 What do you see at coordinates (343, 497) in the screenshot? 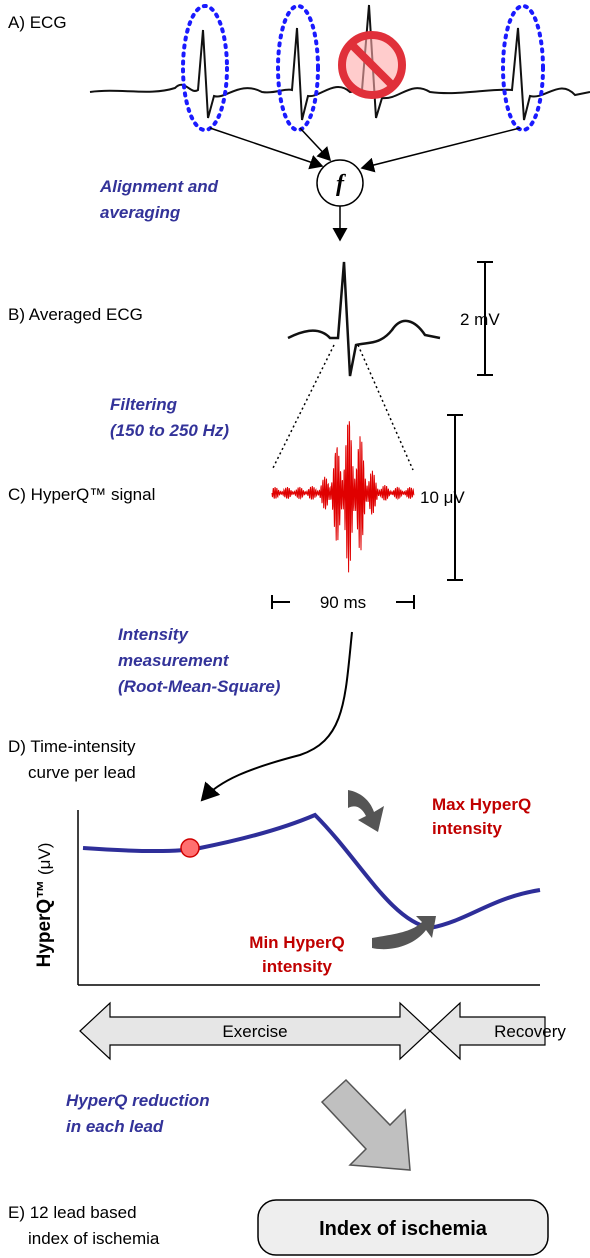
I see `hyperq-signal` at bounding box center [343, 497].